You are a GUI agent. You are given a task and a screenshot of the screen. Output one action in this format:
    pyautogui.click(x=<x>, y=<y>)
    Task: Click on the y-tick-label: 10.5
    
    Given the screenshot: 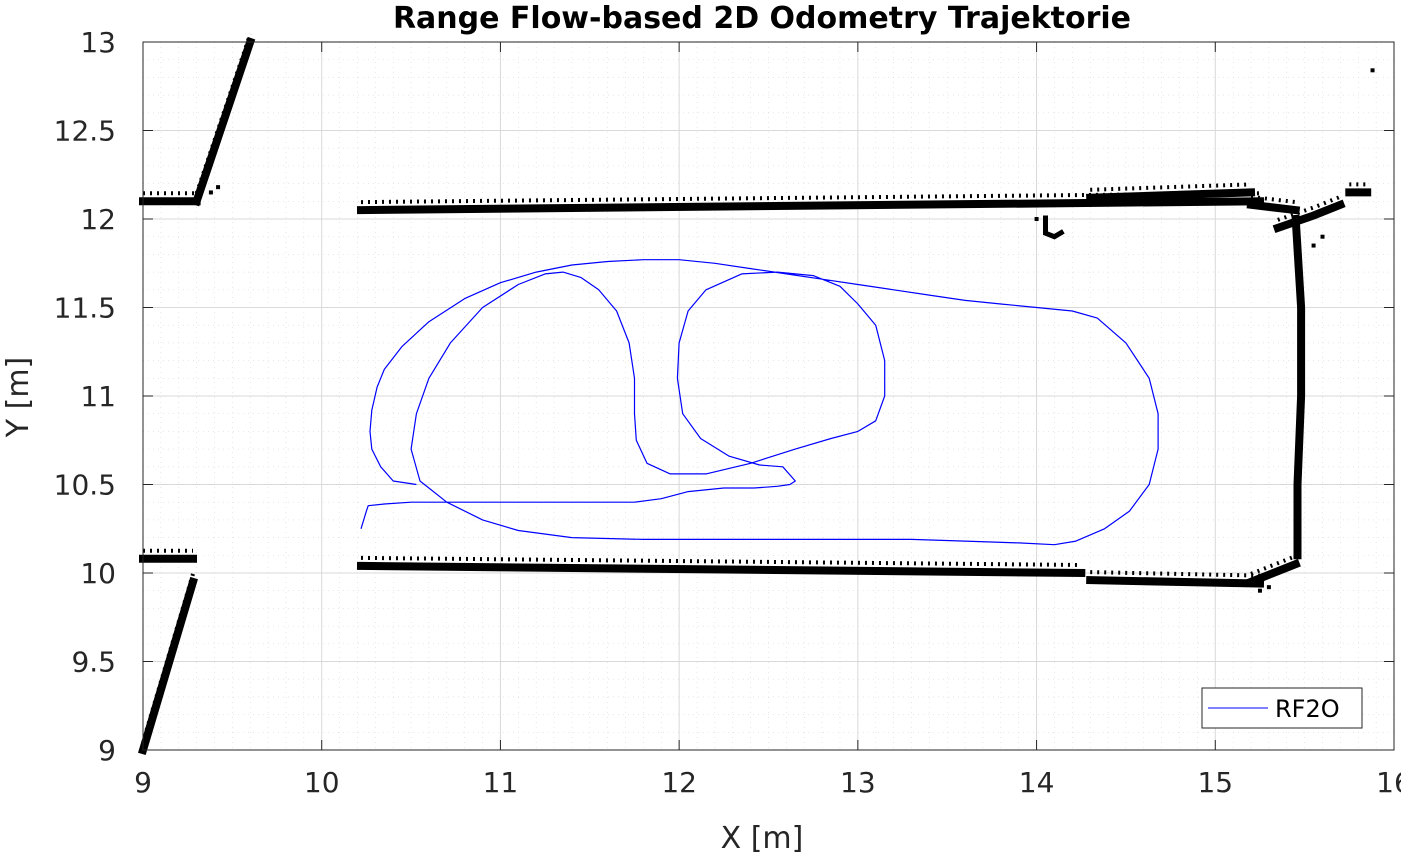 What is the action you would take?
    pyautogui.click(x=85, y=485)
    